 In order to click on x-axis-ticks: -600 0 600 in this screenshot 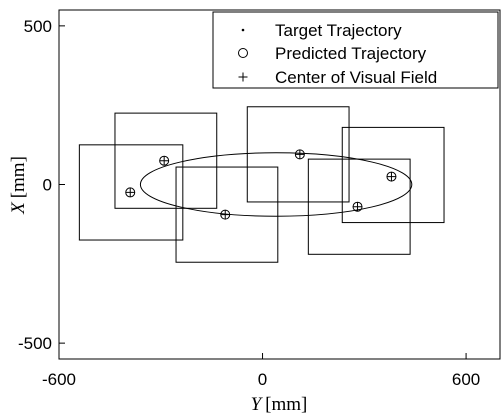, I will do `click(261, 371)`.